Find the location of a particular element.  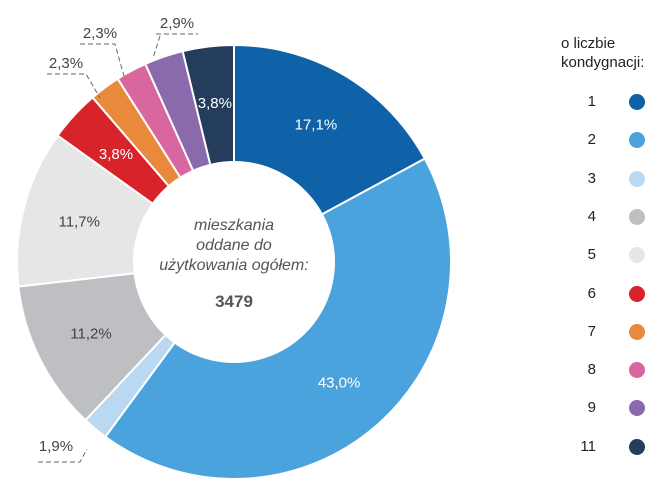

slice-label-8: 2,3% is located at coordinates (100, 33).